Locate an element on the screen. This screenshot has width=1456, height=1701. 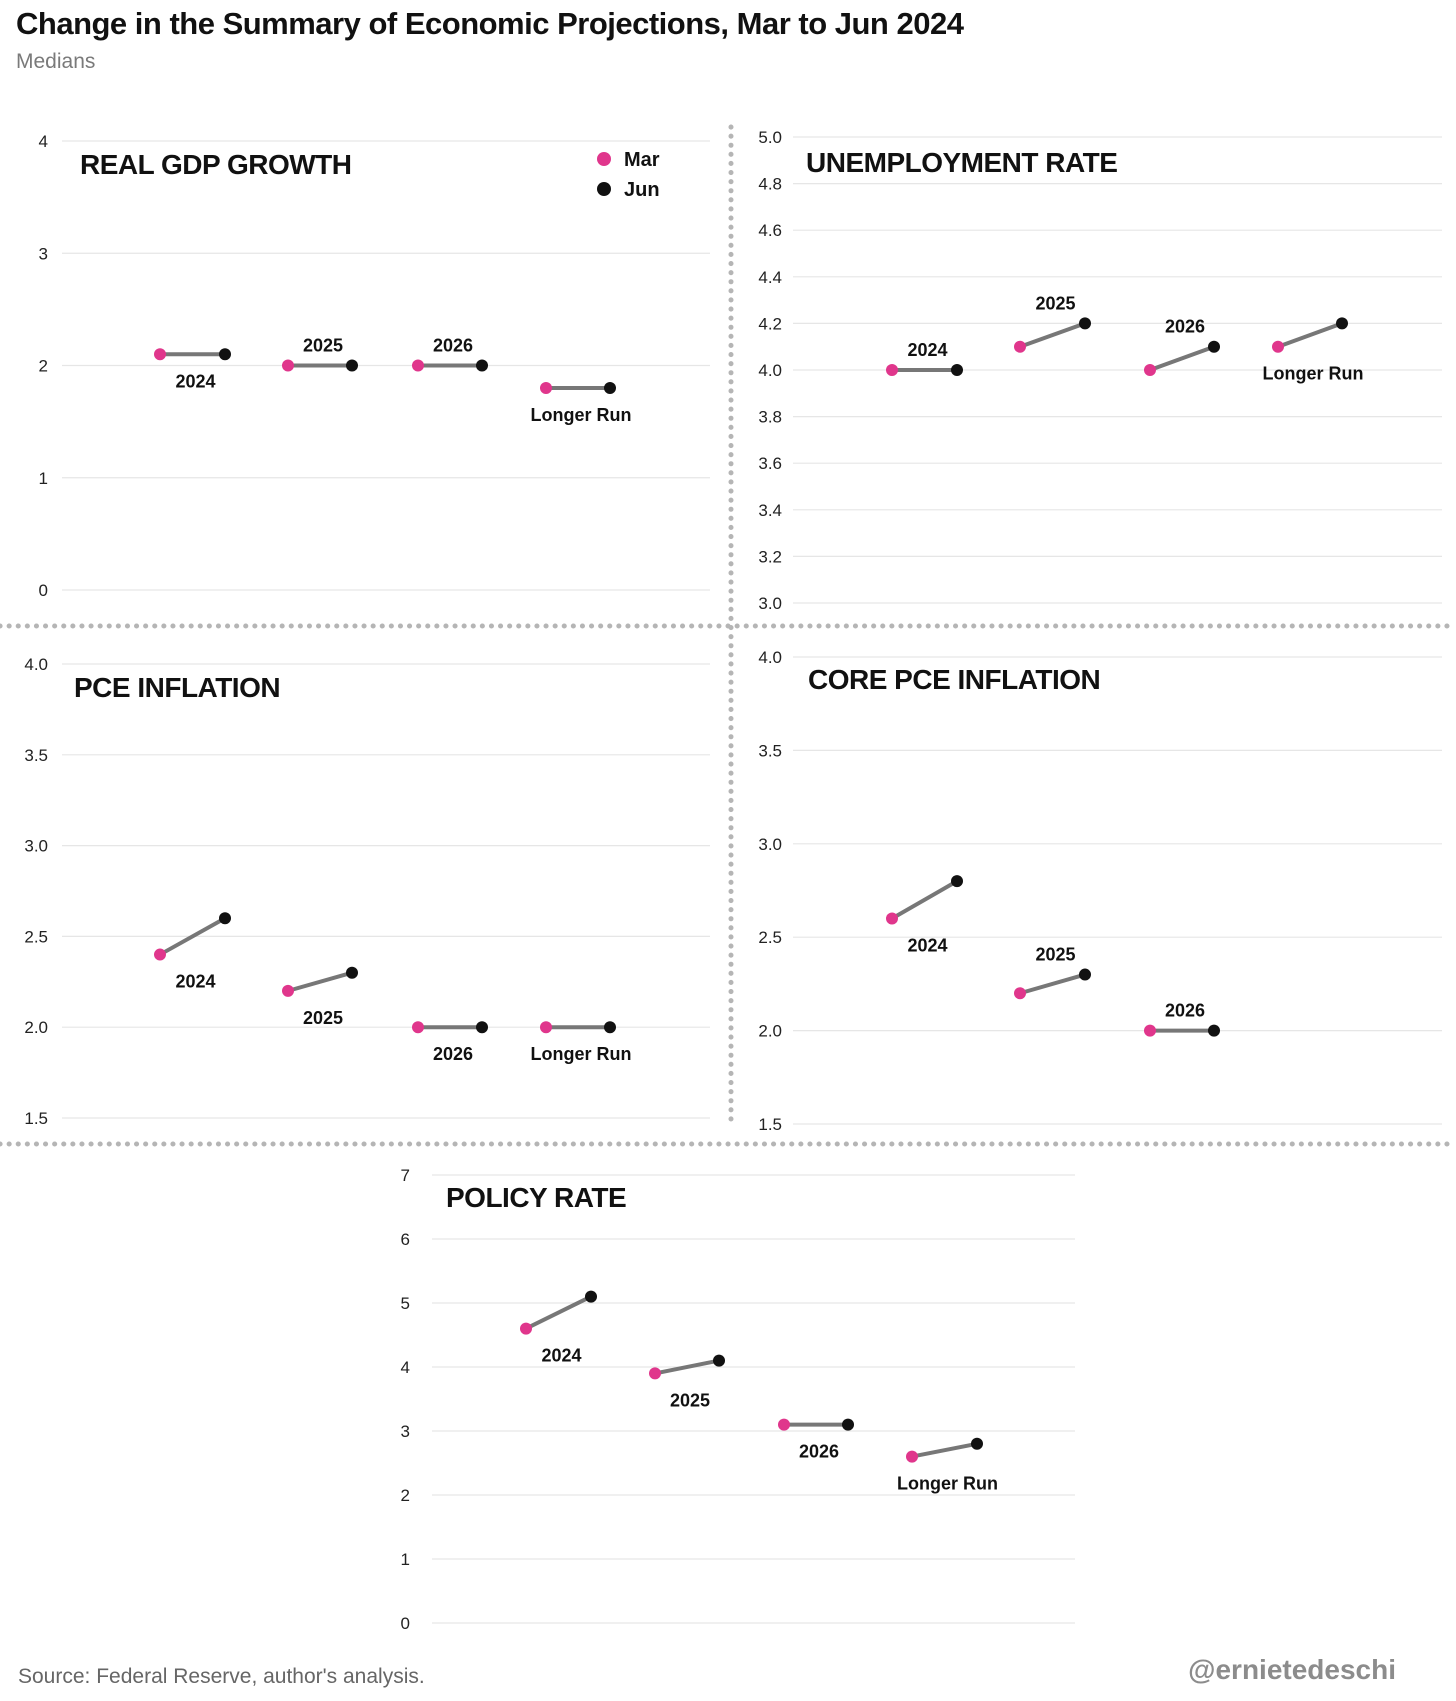
panel-title: REAL GDP GROWTH is located at coordinates (215, 164).